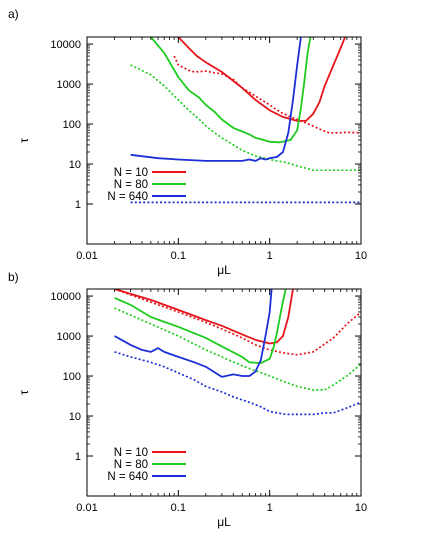 The height and width of the screenshot is (545, 436). What do you see at coordinates (13, 277) in the screenshot?
I see `panel-label: b)` at bounding box center [13, 277].